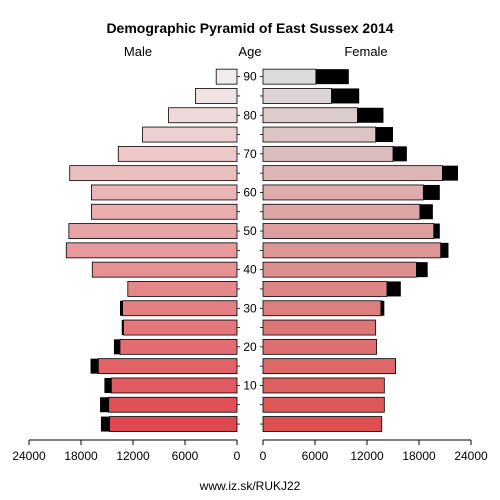  Describe the element at coordinates (185, 456) in the screenshot. I see `x-tick-label-left: 6000` at that location.